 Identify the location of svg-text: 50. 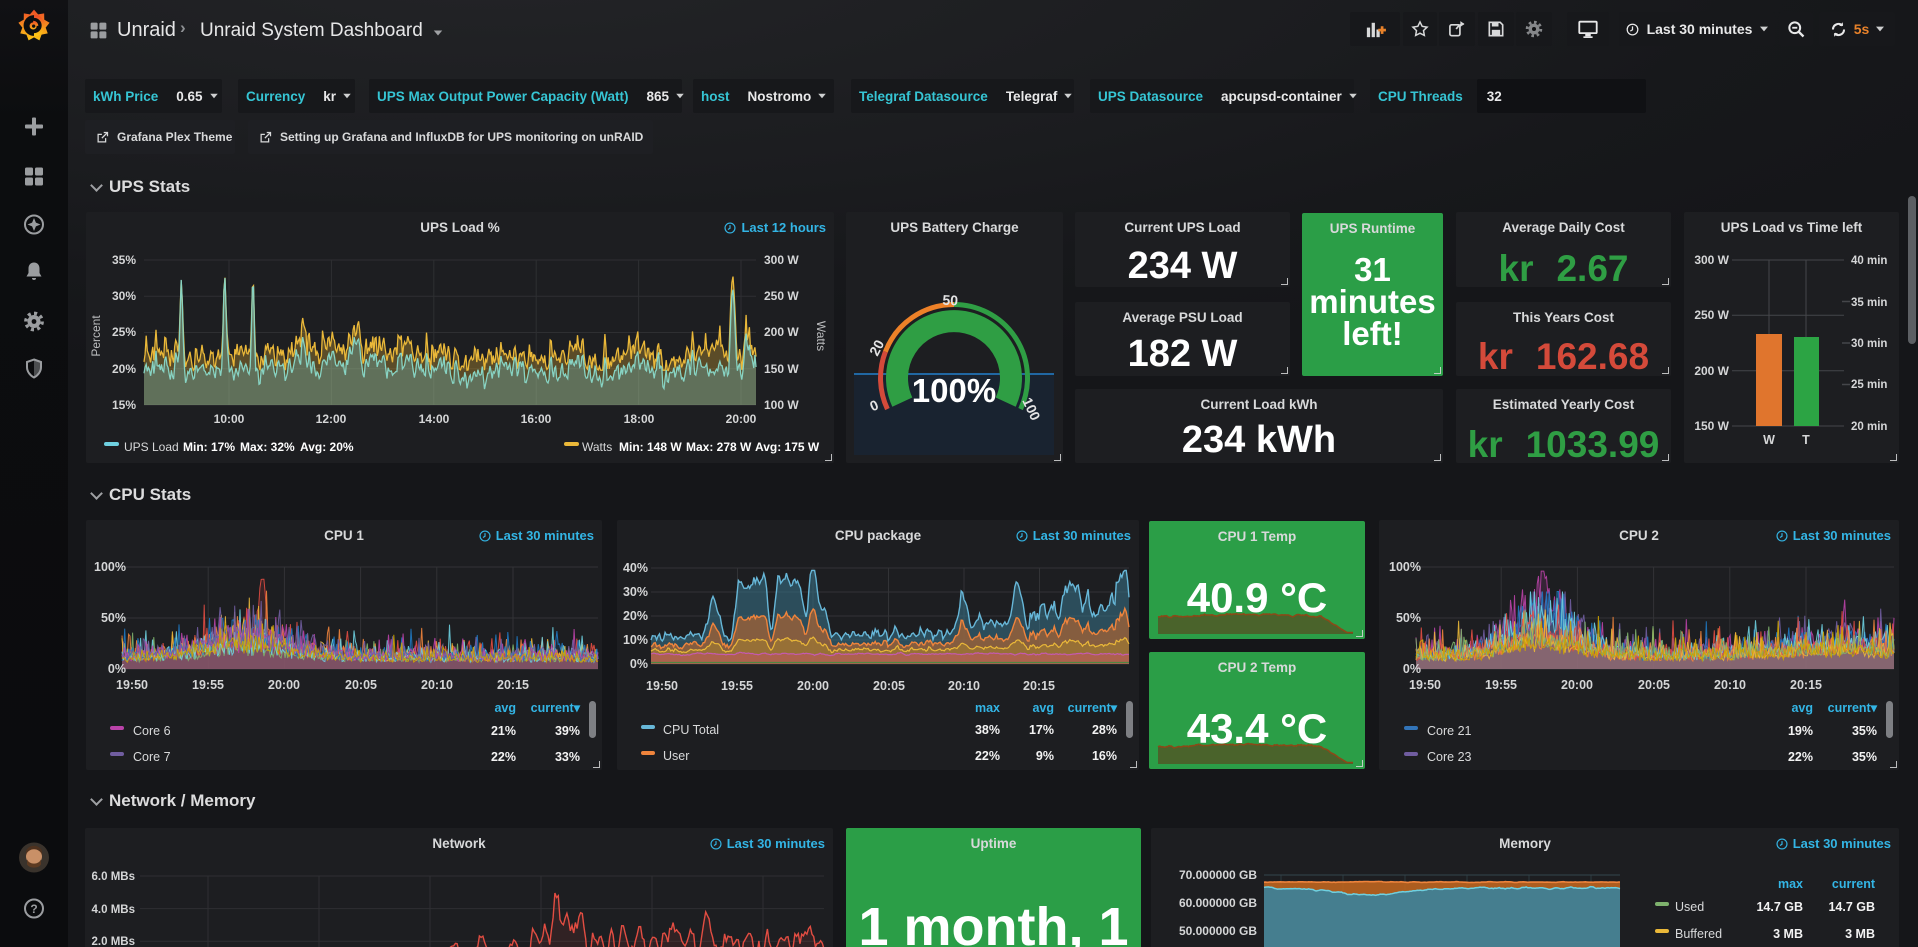
(950, 300).